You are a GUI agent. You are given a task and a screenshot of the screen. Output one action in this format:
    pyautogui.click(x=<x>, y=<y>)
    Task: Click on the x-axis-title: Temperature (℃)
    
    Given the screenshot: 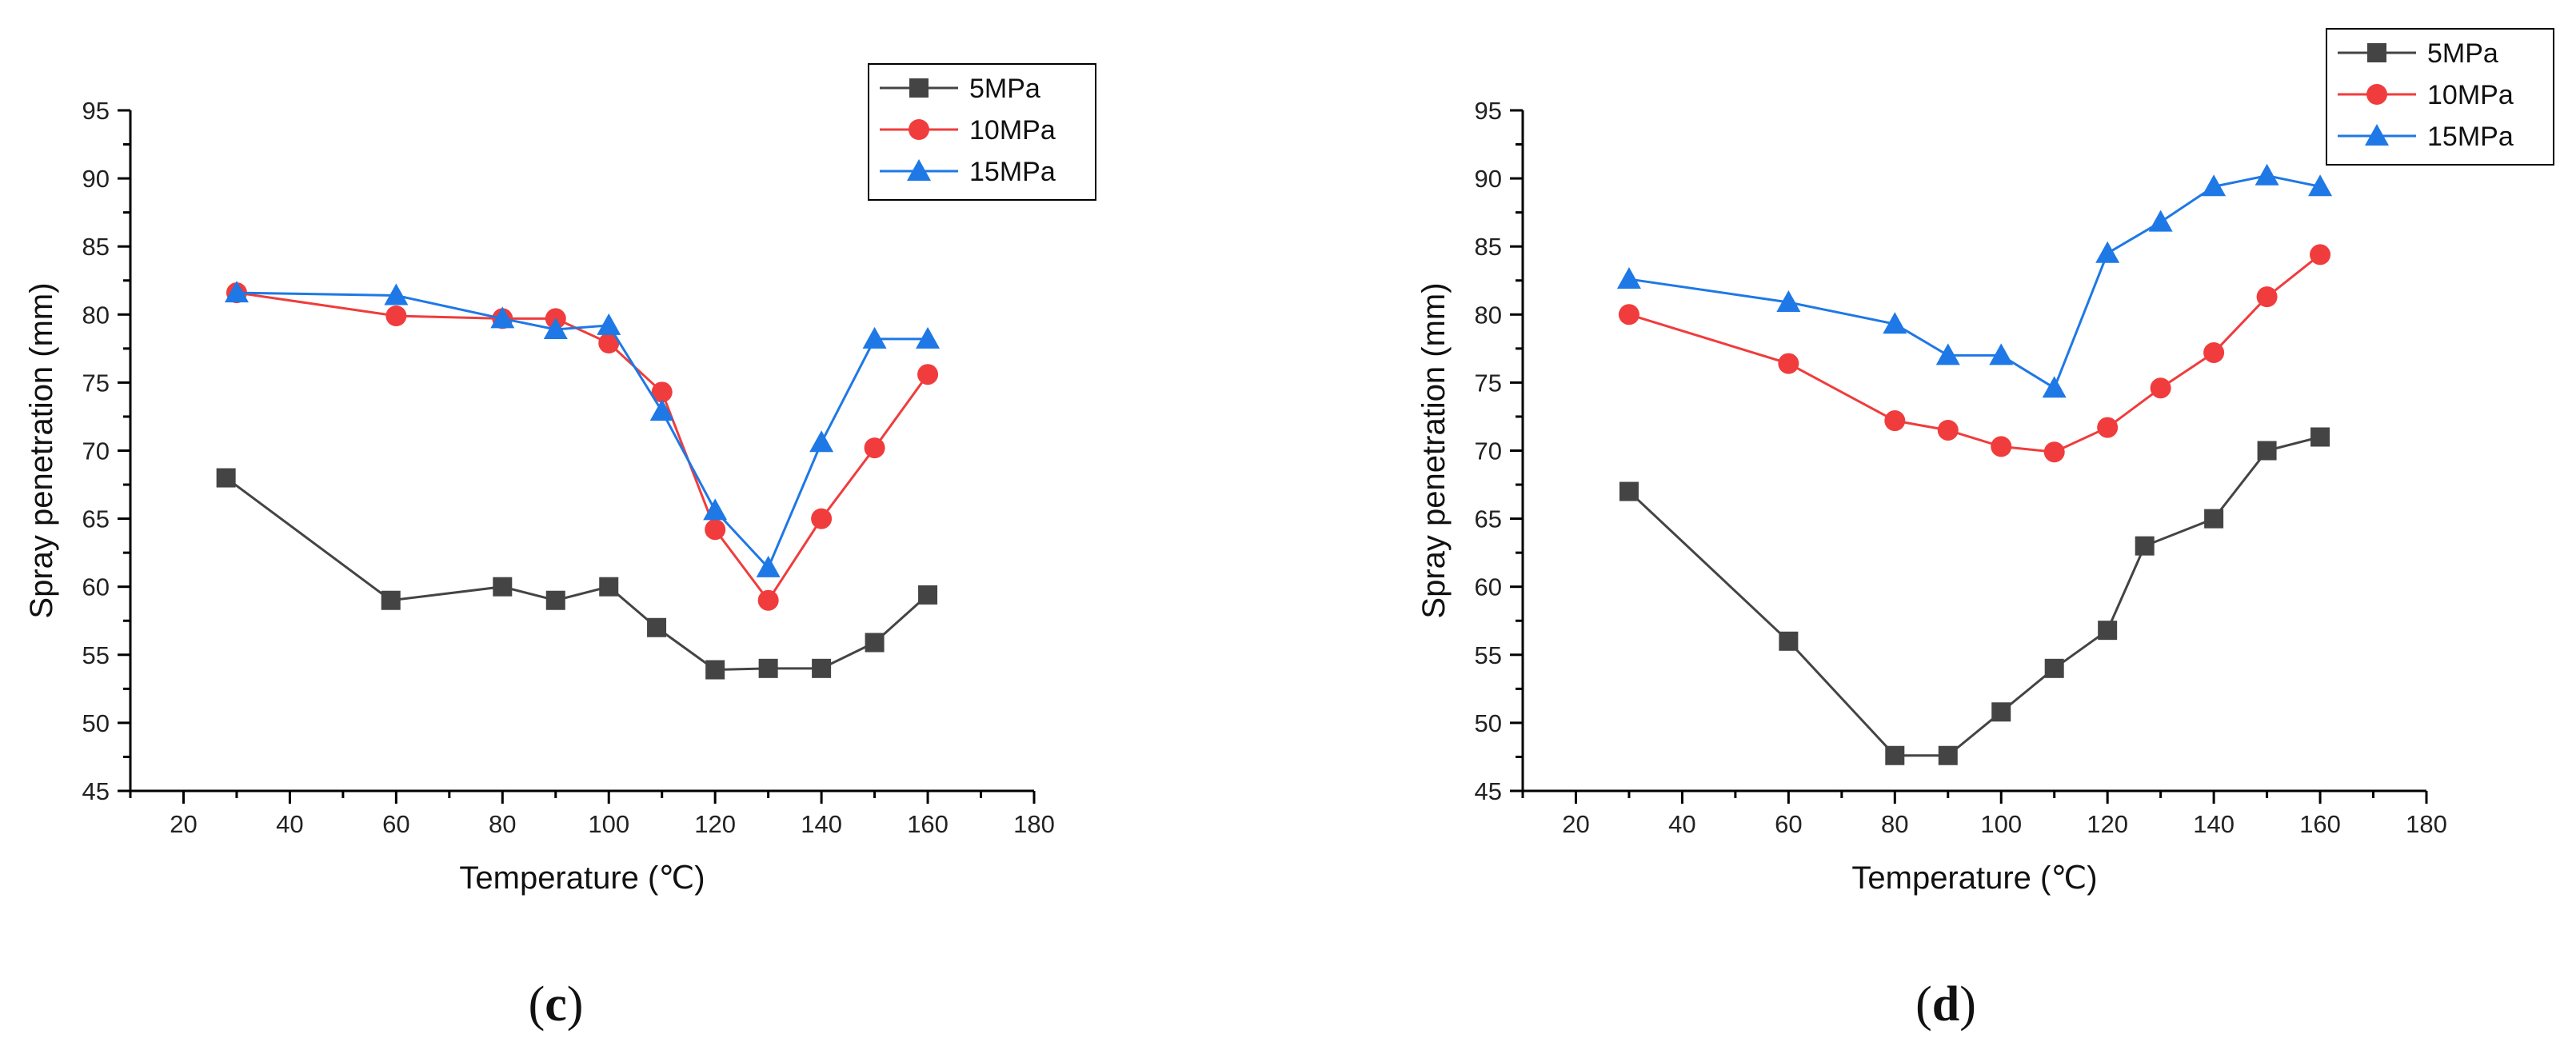 What is the action you would take?
    pyautogui.click(x=1974, y=878)
    